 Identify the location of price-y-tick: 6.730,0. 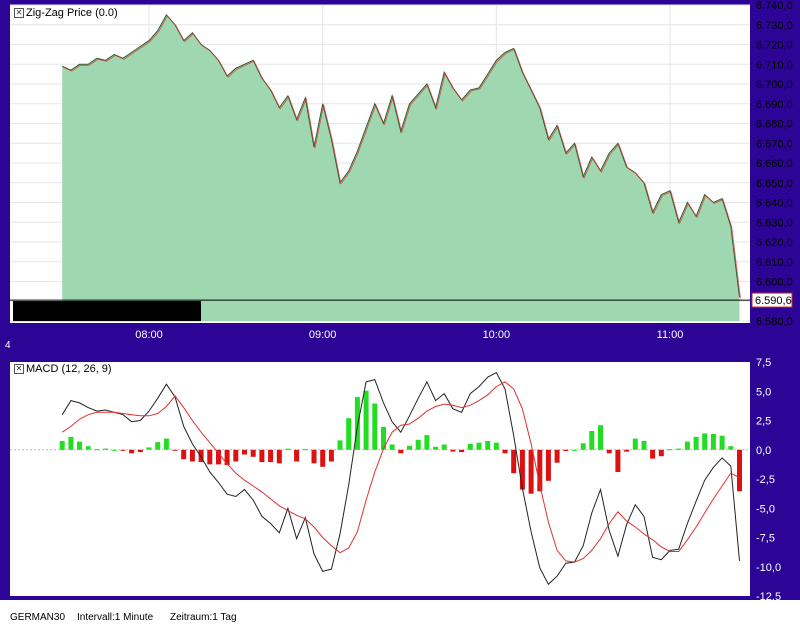
(774, 26).